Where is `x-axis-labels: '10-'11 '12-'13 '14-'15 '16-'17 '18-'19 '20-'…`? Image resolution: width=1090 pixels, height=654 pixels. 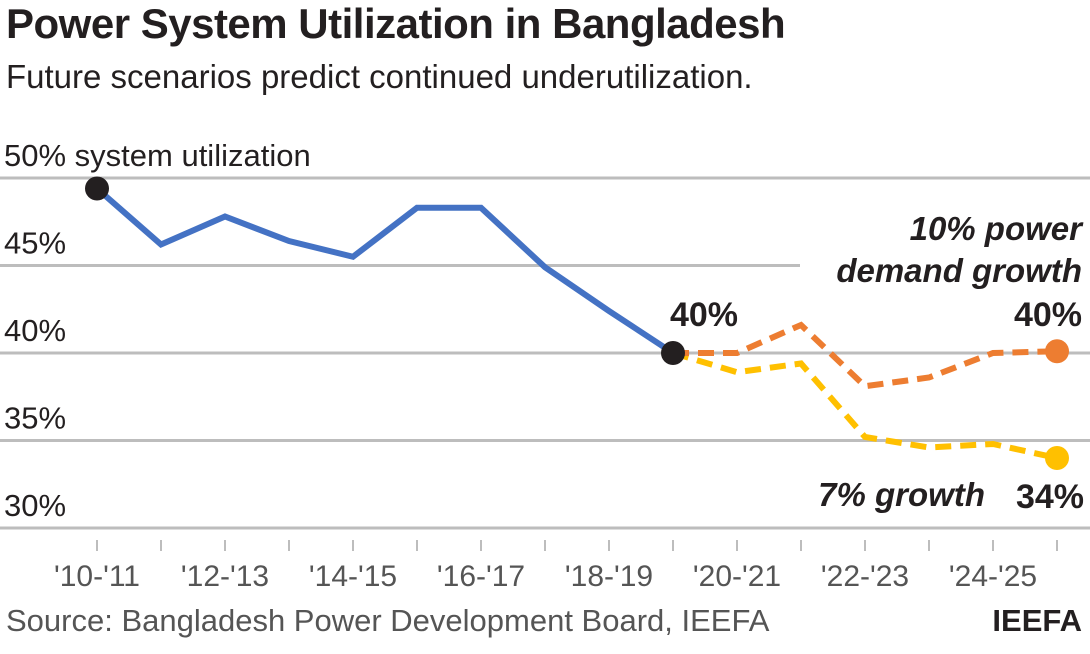 x-axis-labels: '10-'11 '12-'13 '14-'15 '16-'17 '18-'19 '20-'… is located at coordinates (545, 576).